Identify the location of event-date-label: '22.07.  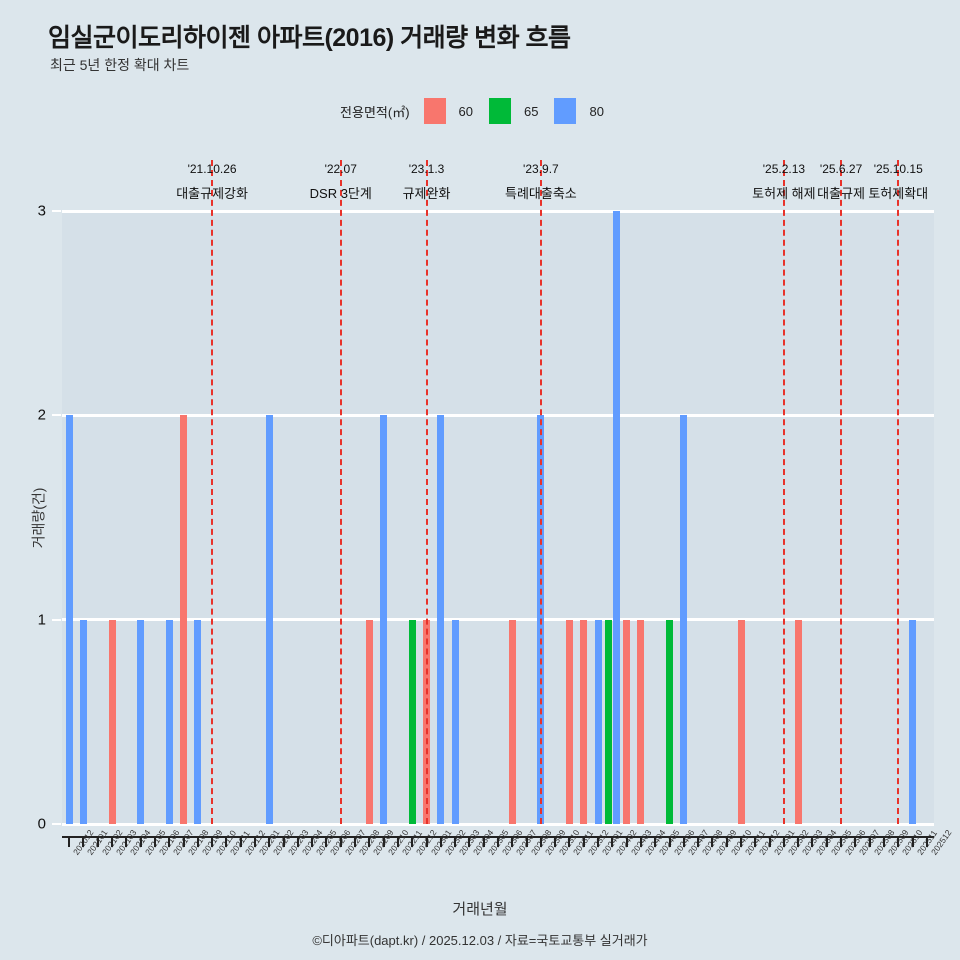
(340, 169).